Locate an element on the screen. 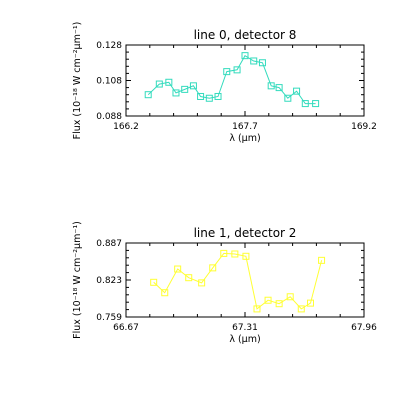  chart-title: line 1, detector 2 is located at coordinates (245, 233).